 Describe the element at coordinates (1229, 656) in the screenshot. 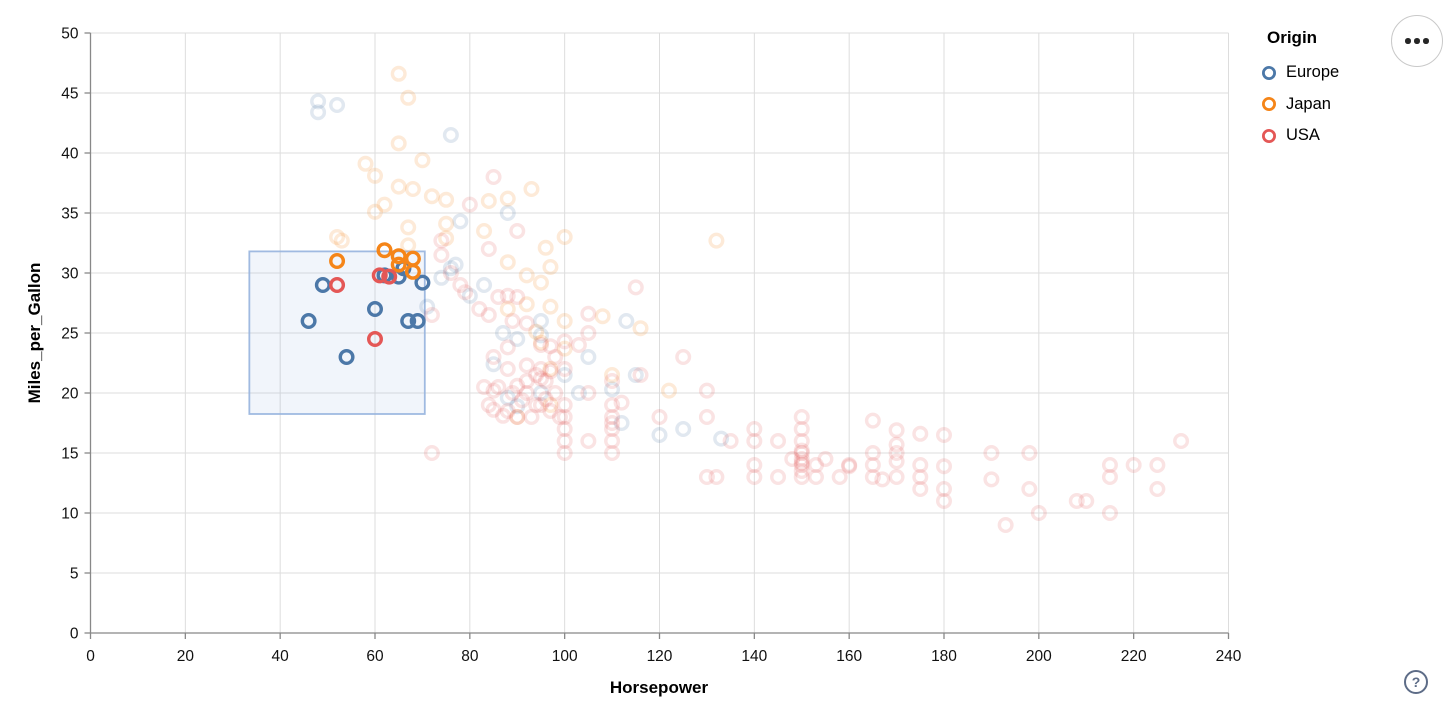

I see `x-tick-label: 240` at that location.